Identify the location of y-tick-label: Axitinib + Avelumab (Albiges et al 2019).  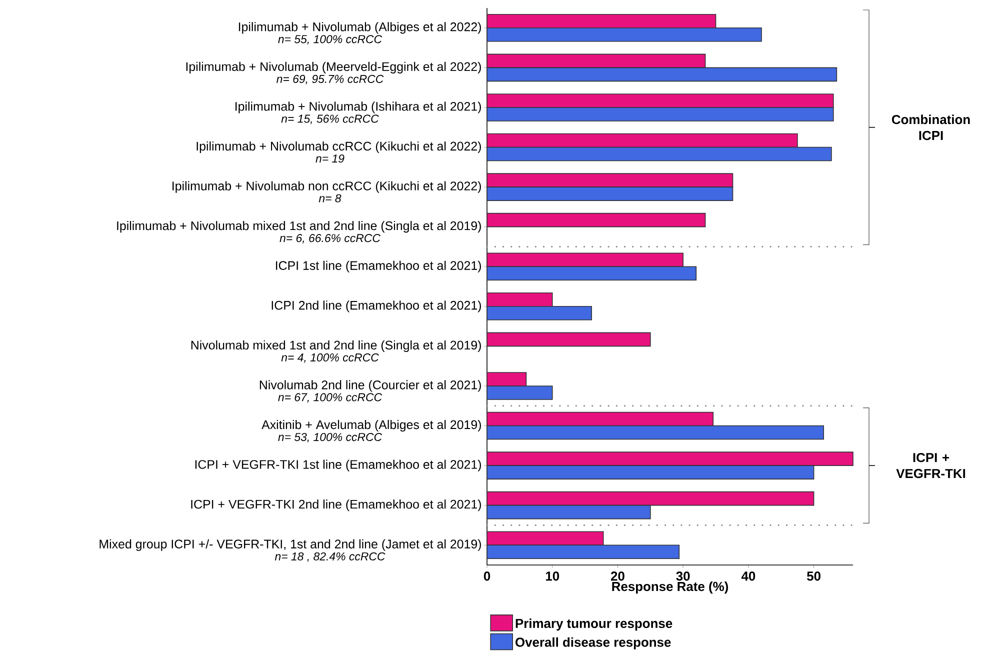
(371, 426).